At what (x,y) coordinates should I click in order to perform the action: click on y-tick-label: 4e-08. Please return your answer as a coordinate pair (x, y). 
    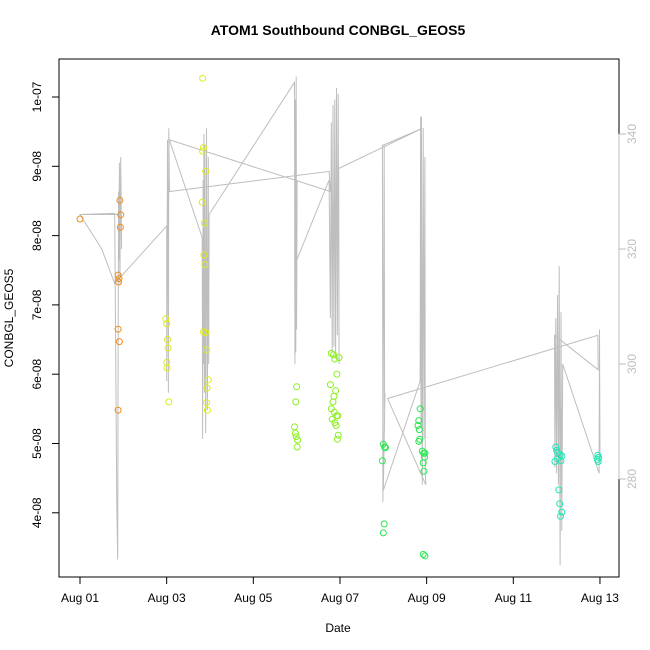
    Looking at the image, I should click on (37, 512).